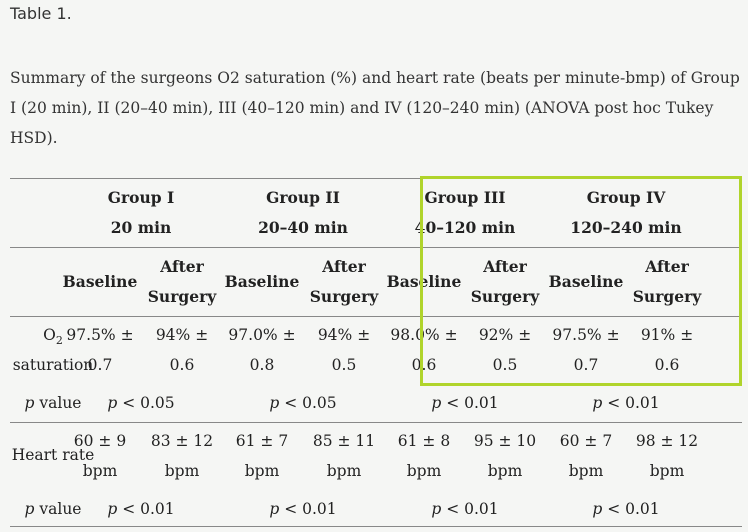 Image resolution: width=748 pixels, height=532 pixels. What do you see at coordinates (465, 197) in the screenshot?
I see `group-header-name: Group III` at bounding box center [465, 197].